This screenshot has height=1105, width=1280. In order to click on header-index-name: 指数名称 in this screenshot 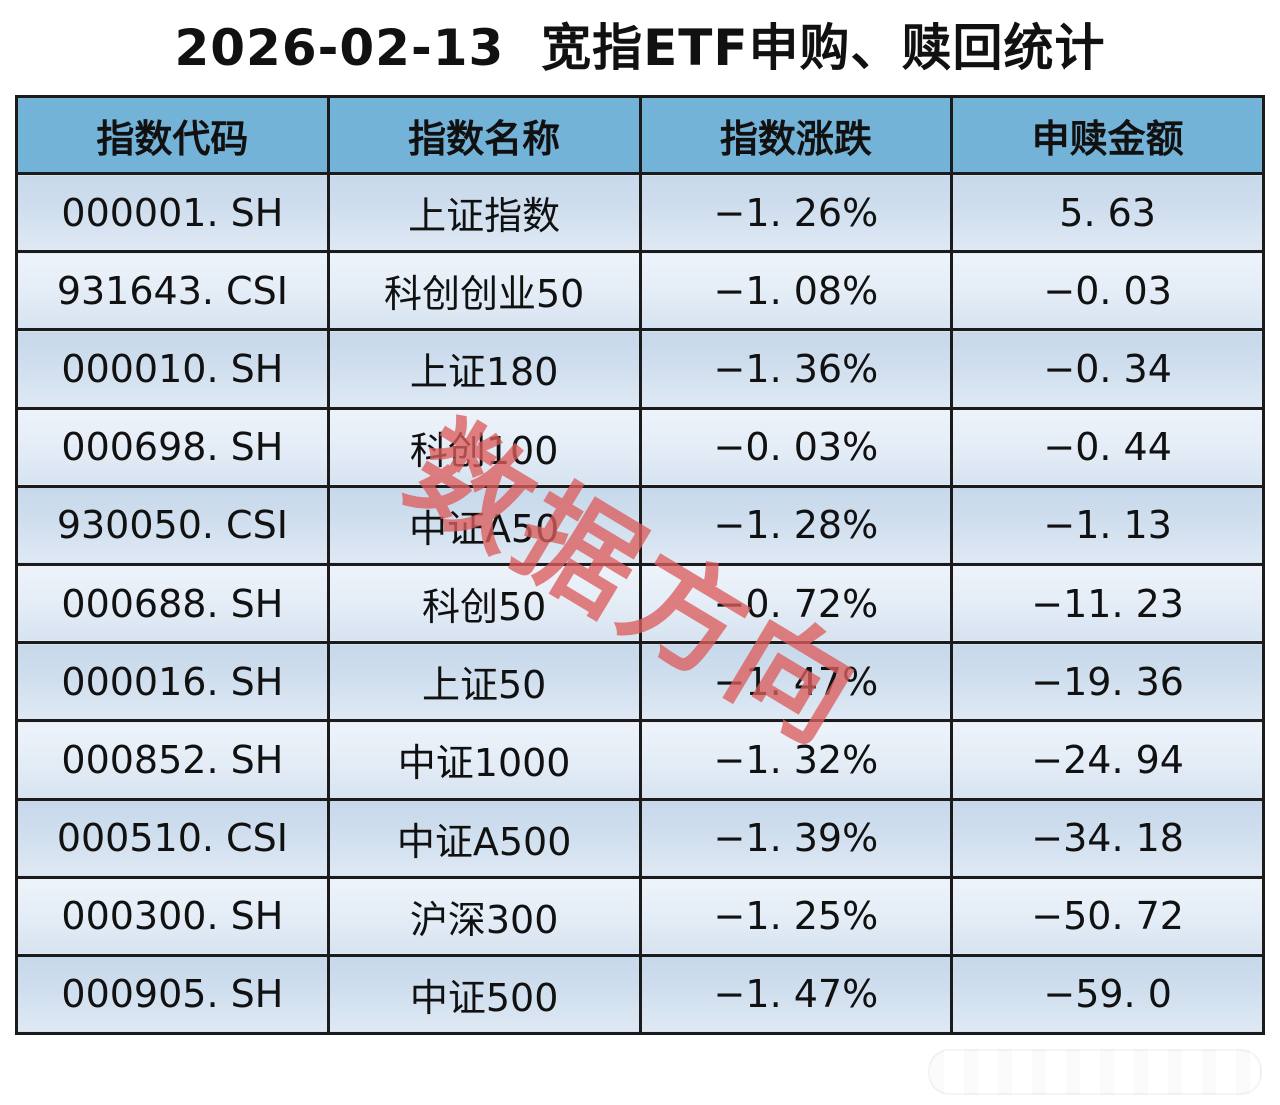, I will do `click(484, 135)`.